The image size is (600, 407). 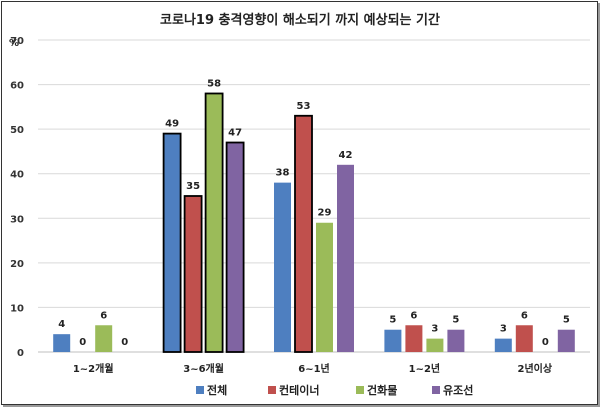 What do you see at coordinates (283, 173) in the screenshot?
I see `data-label: 38` at bounding box center [283, 173].